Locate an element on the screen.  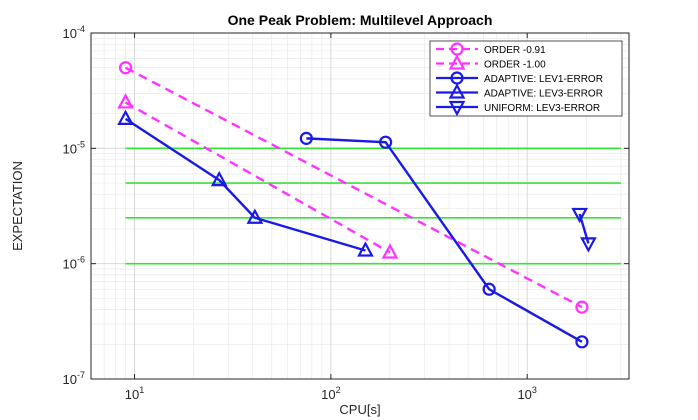
y-tick-label: 10⁻⁶ is located at coordinates (74, 263).